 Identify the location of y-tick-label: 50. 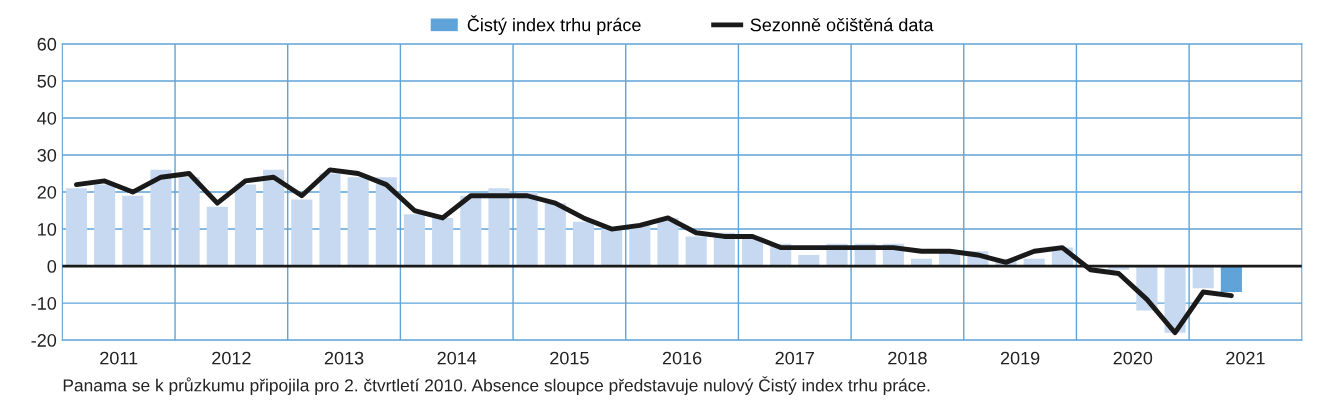
(47, 81).